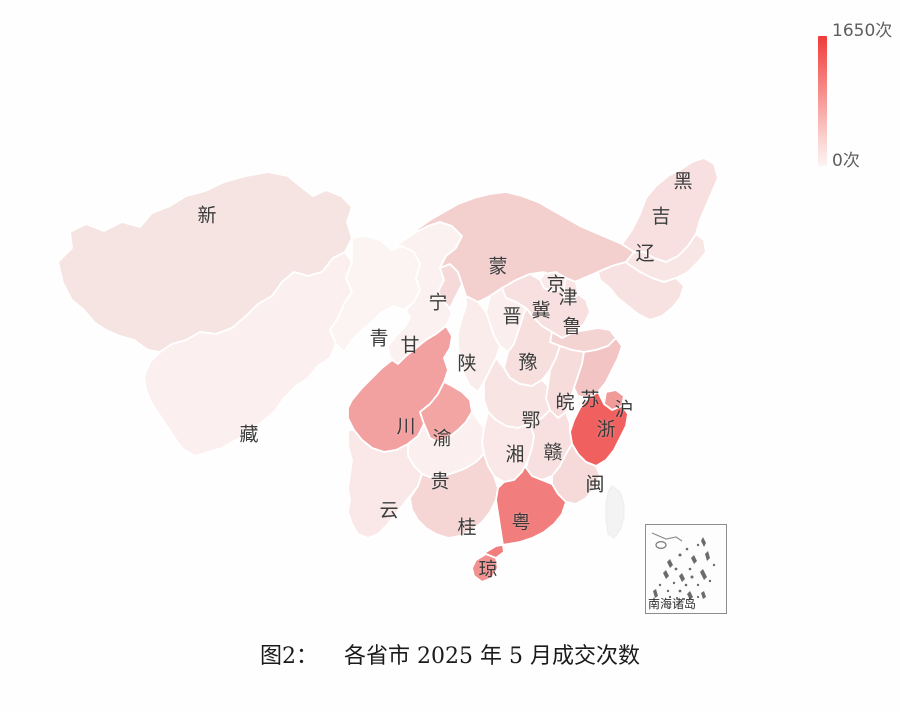 The image size is (900, 712). I want to click on caption-prefix: 图2：, so click(289, 656).